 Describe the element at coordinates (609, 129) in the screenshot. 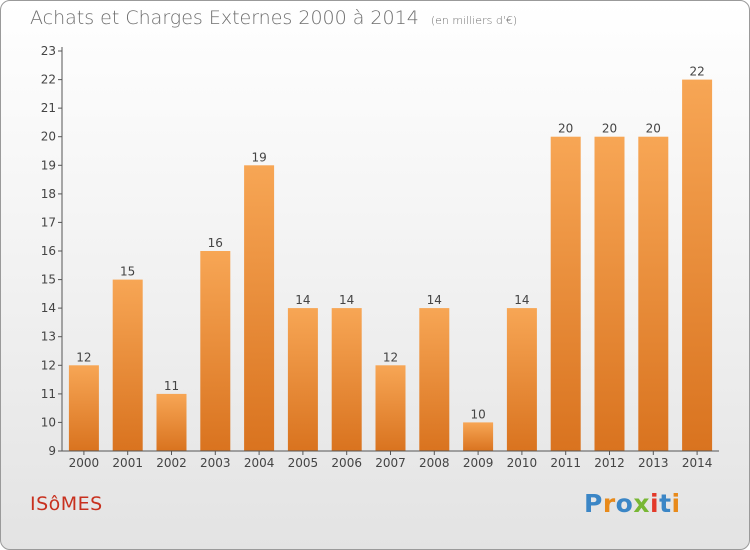

I see `data-label-2012: 20` at that location.